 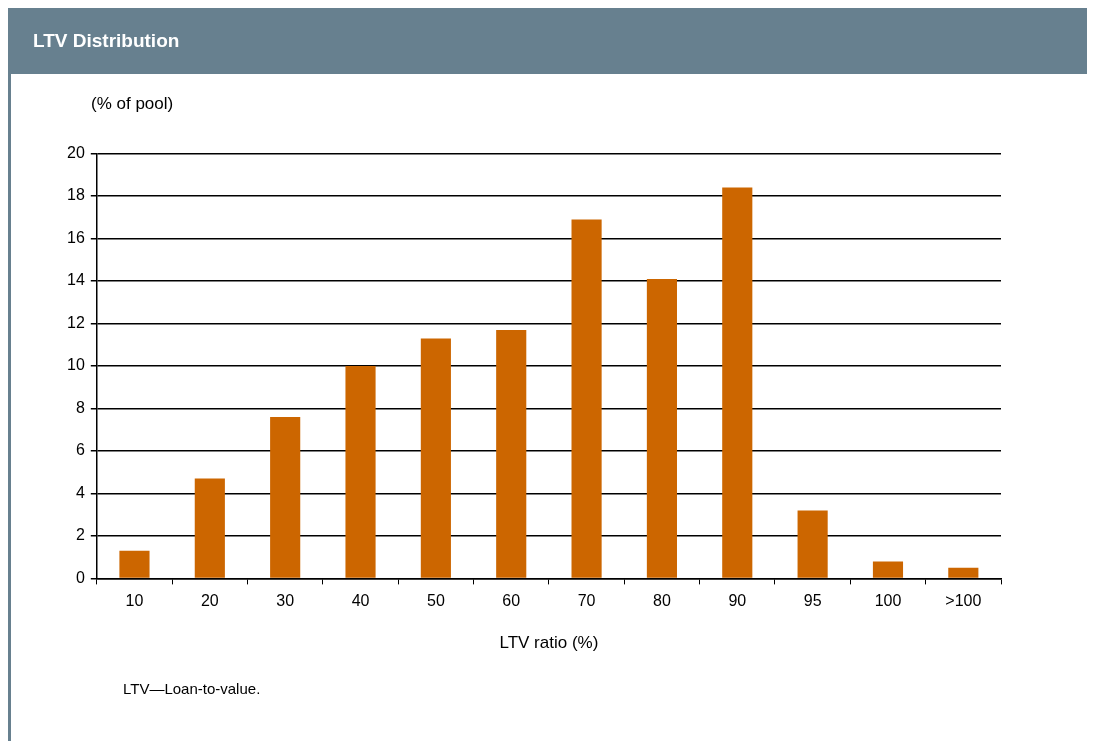 I want to click on y-tick-label: 18, so click(x=76, y=195).